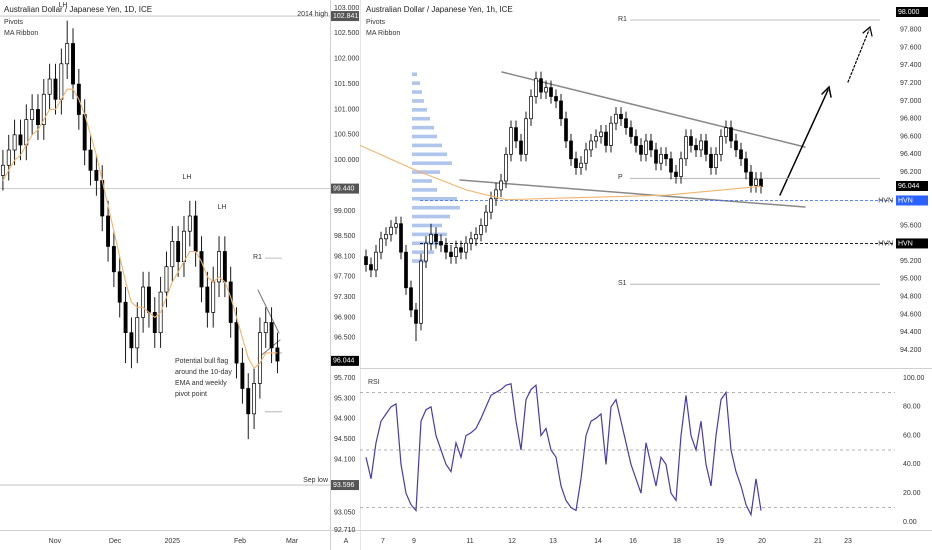 The image size is (932, 550). I want to click on annotation: around the 10-day, so click(203, 372).